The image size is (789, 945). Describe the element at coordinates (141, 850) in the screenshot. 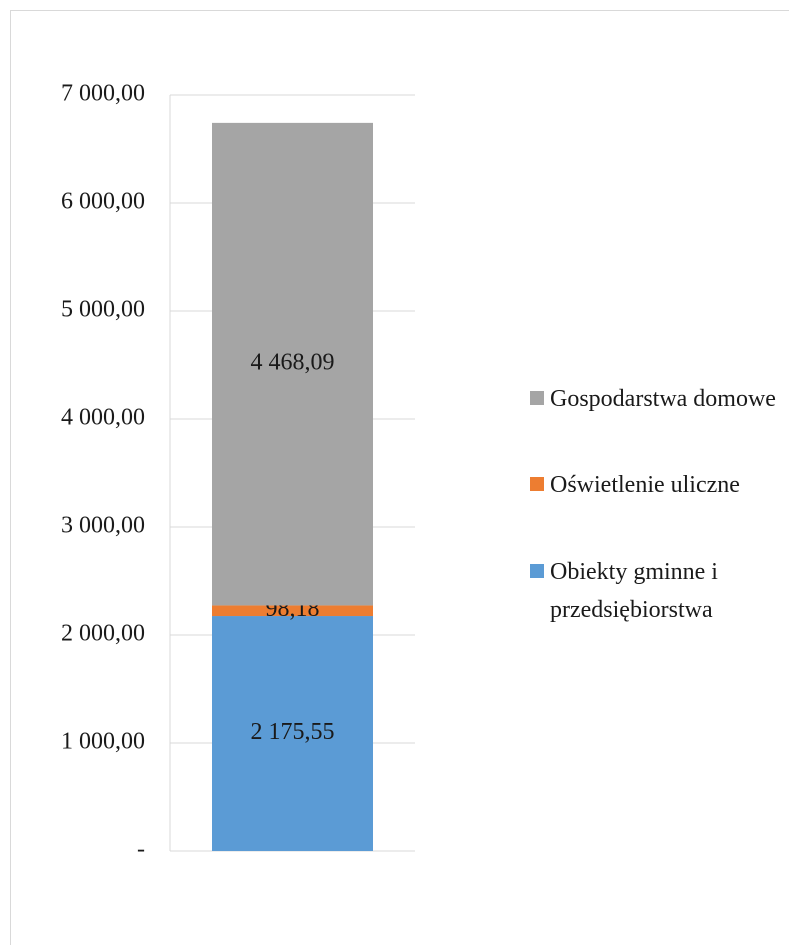

I see `y-tick-label: -` at that location.